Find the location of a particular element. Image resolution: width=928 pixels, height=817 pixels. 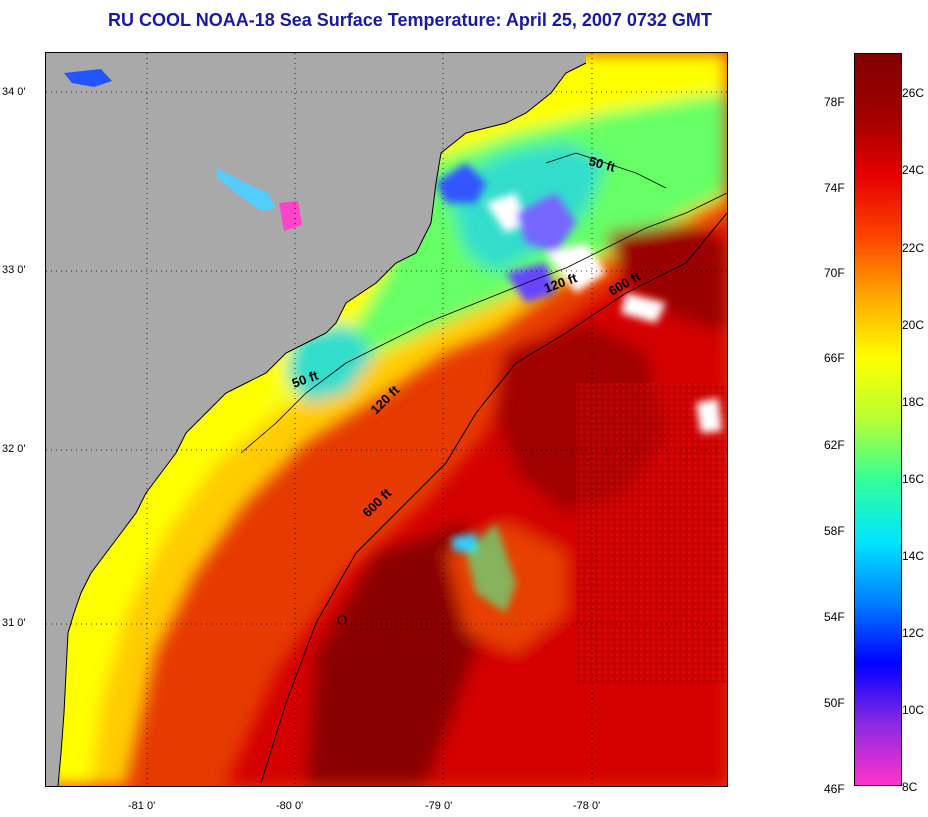

cb-c-14: 14C is located at coordinates (913, 556).